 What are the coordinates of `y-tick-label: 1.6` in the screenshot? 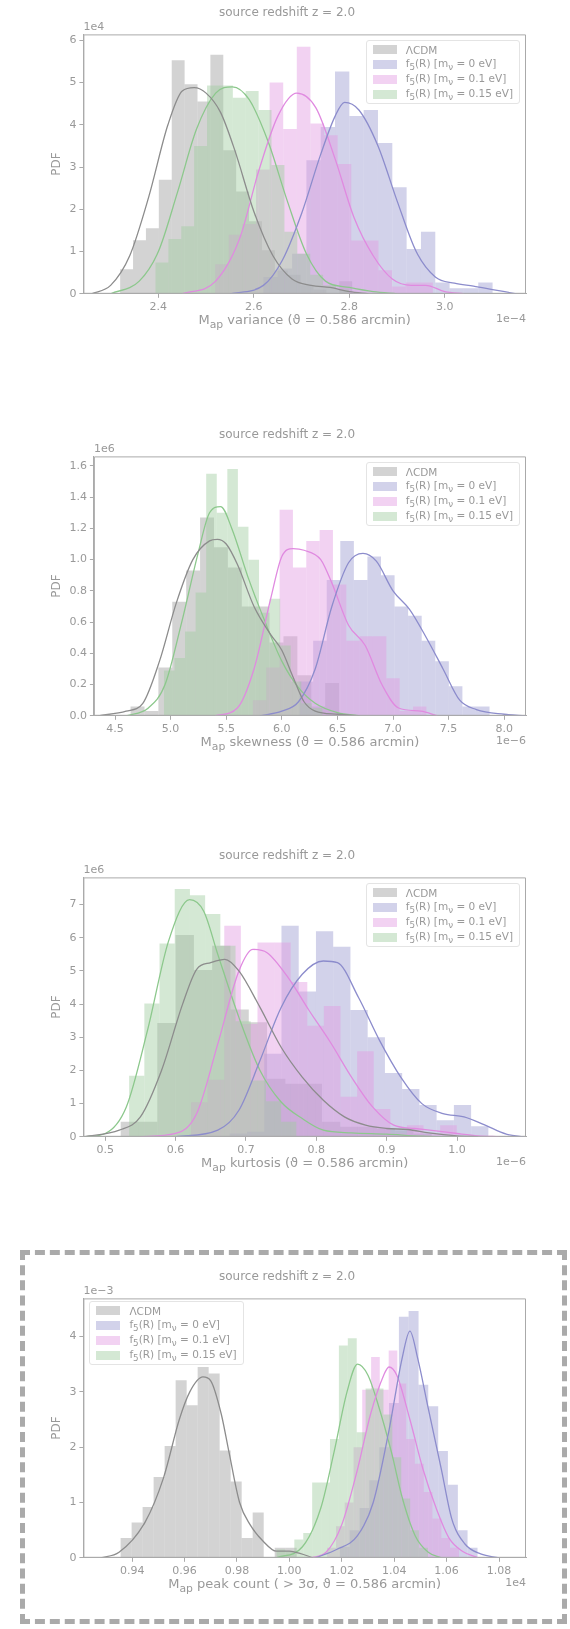 It's located at (78, 465).